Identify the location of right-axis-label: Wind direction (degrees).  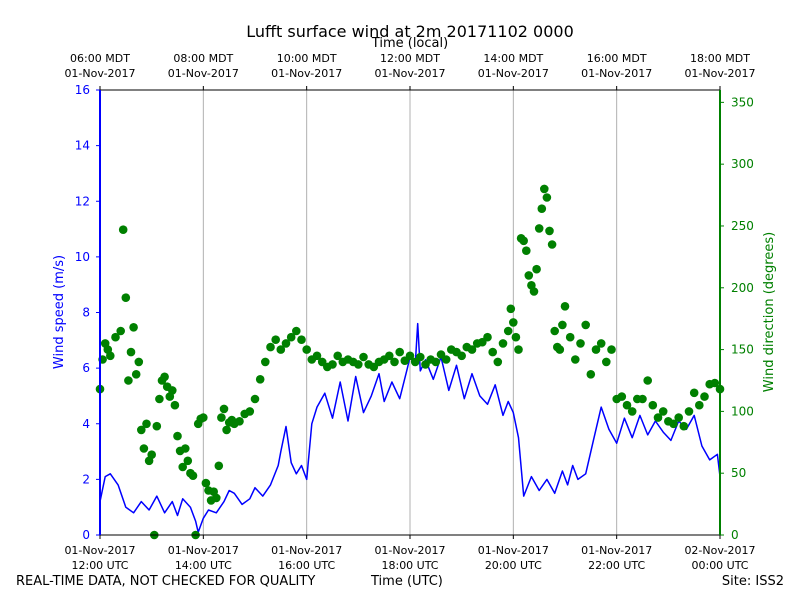
(769, 312).